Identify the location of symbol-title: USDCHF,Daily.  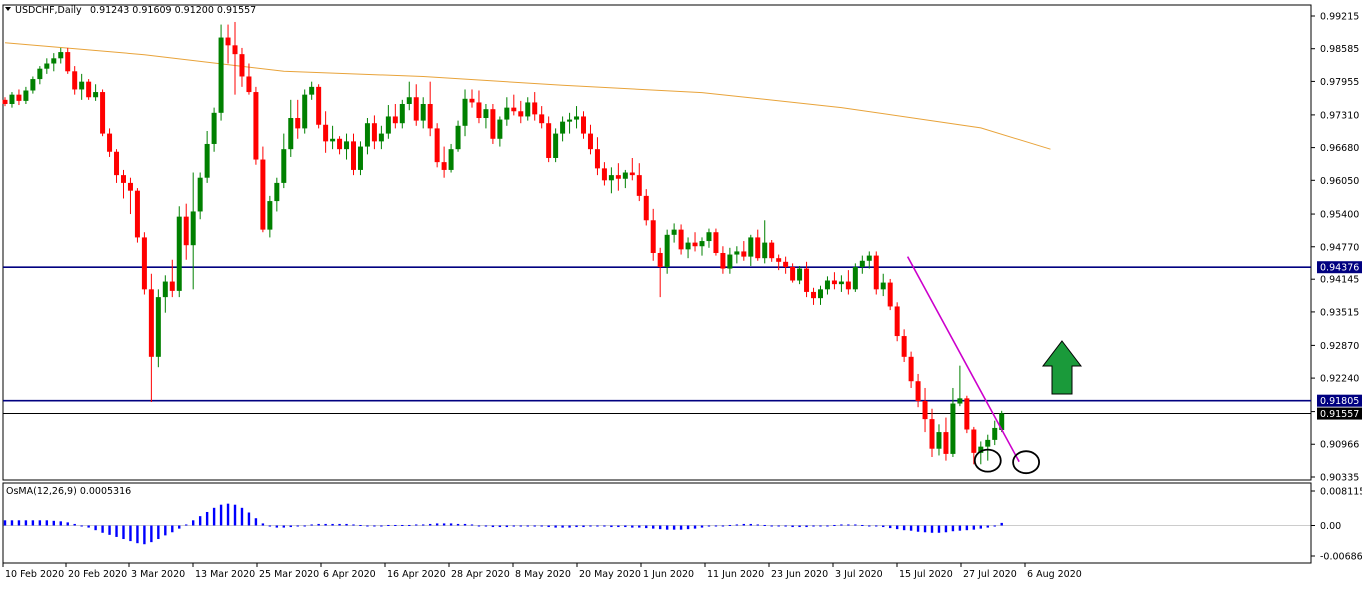
(48, 10).